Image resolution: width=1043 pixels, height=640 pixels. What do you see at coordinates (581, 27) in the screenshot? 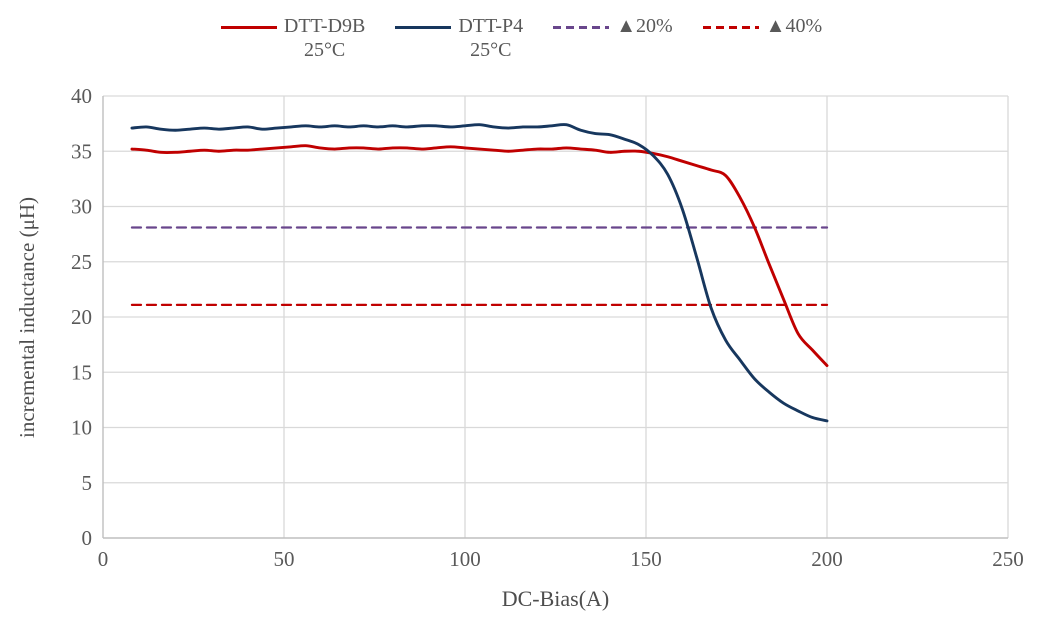
I see `legend-dash-sample-20pct` at bounding box center [581, 27].